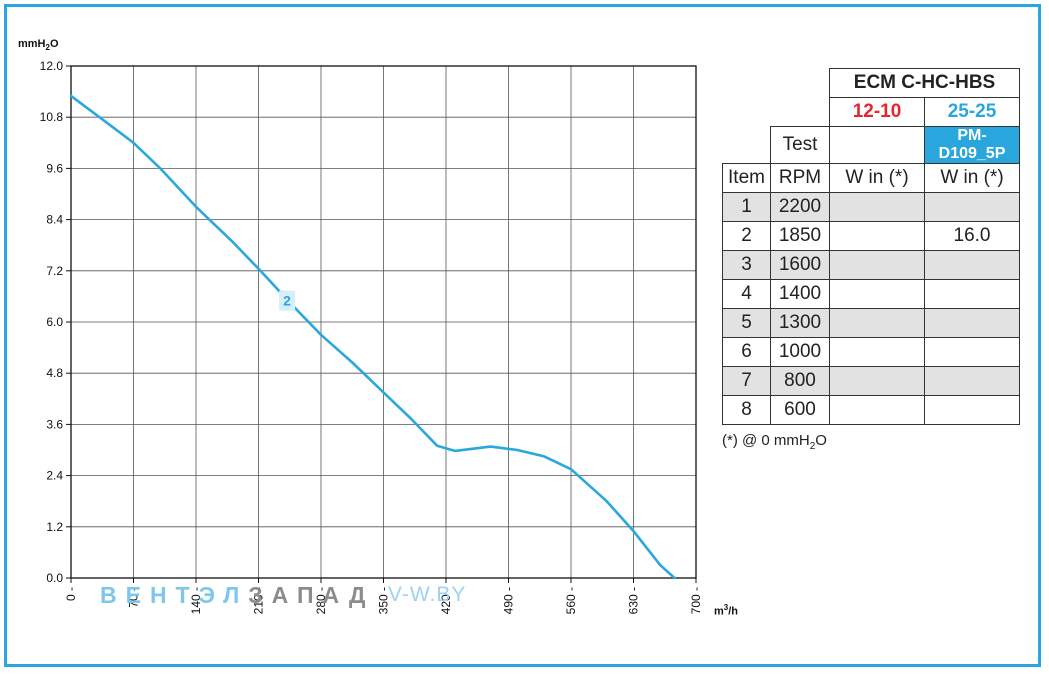  I want to click on cell-w-b: 16.0, so click(972, 236).